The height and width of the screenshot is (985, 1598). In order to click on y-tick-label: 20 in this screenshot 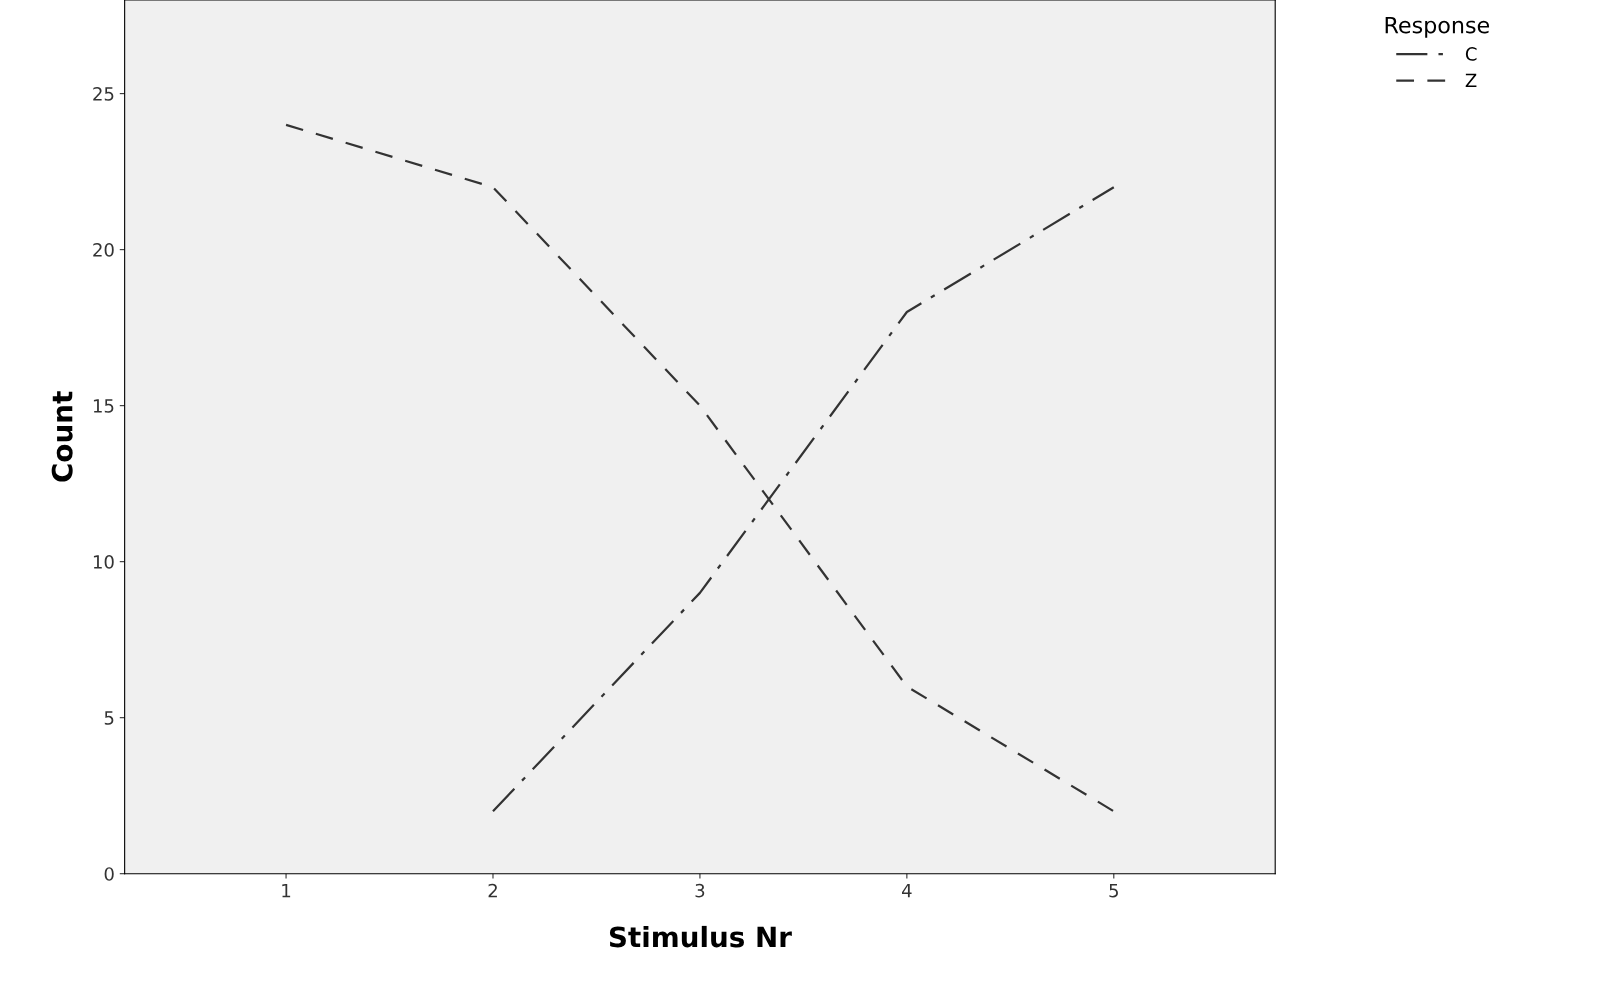, I will do `click(103, 250)`.